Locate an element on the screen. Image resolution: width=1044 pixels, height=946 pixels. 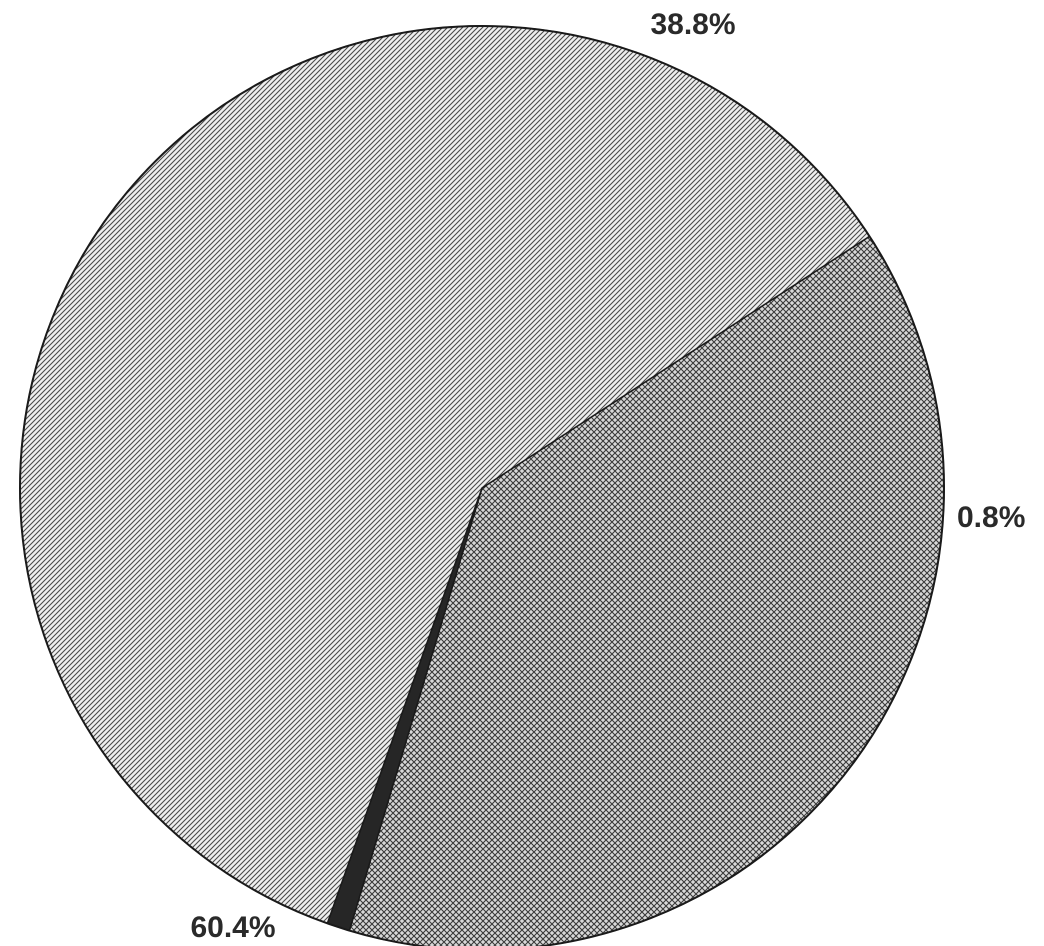
slice-label-38-8pct: 38.8% is located at coordinates (692, 24).